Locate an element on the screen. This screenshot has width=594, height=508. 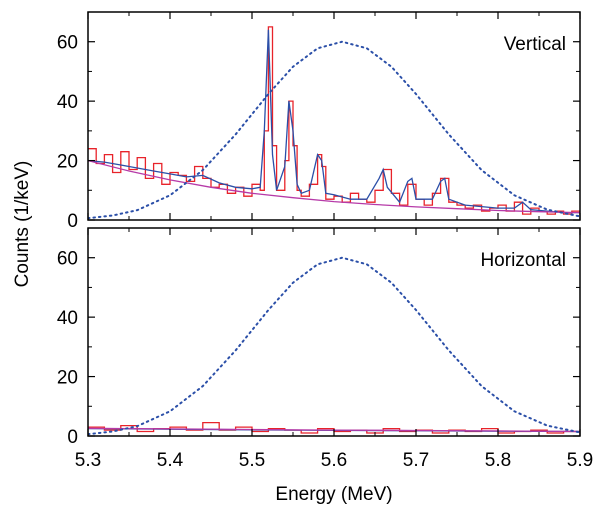
panel-label: Vertical is located at coordinates (535, 44).